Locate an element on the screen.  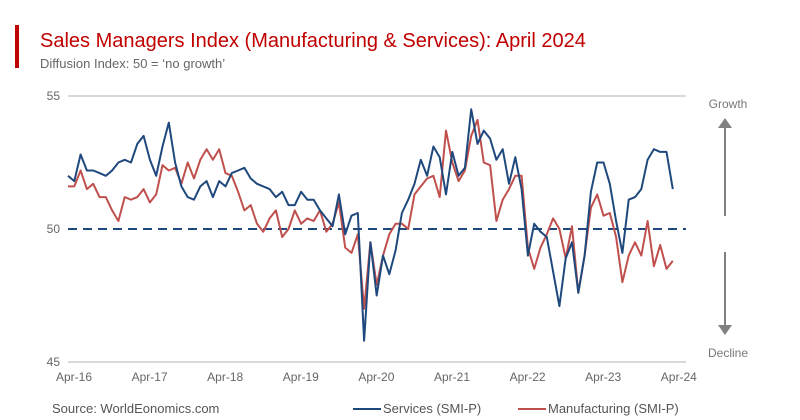
legend-label-services: Services (SMI-P) is located at coordinates (432, 408).